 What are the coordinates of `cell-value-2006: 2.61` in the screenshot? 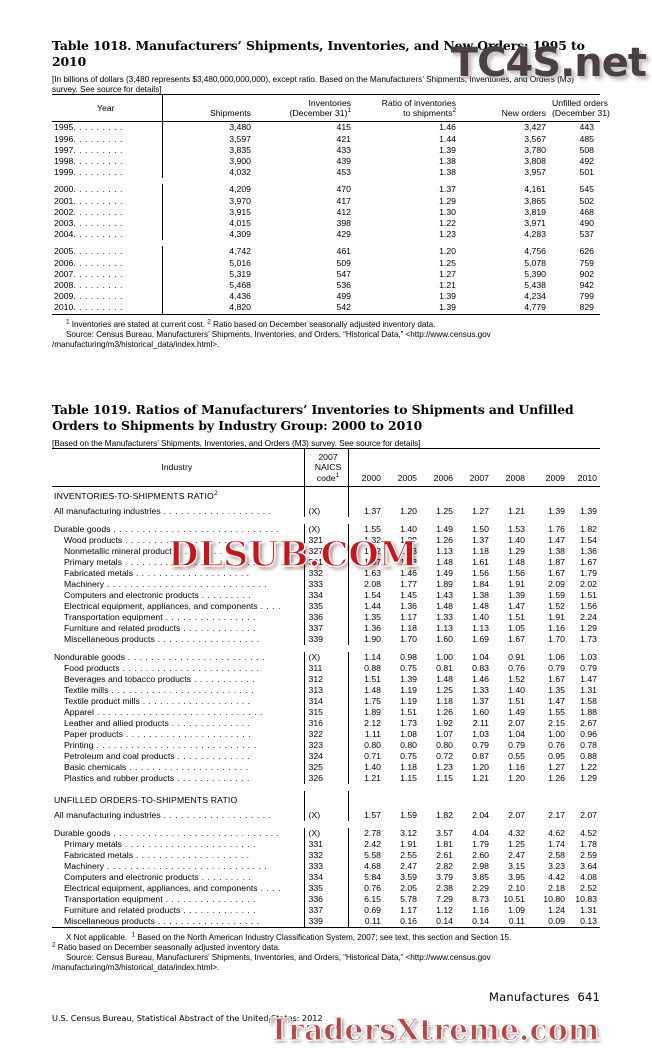 It's located at (444, 854).